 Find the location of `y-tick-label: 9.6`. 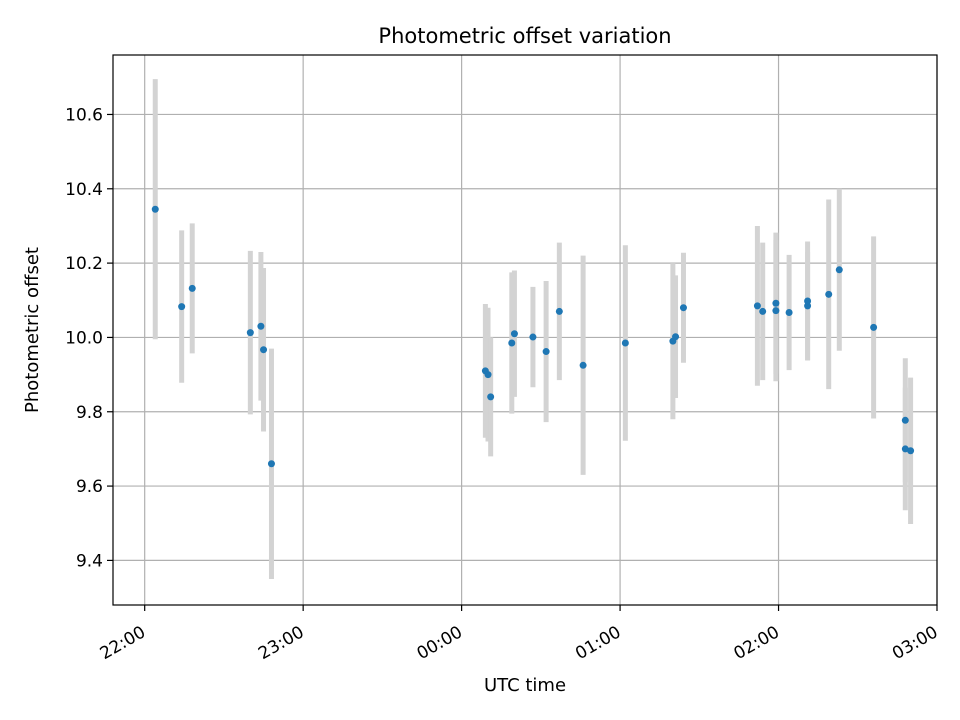

y-tick-label: 9.6 is located at coordinates (89, 487).